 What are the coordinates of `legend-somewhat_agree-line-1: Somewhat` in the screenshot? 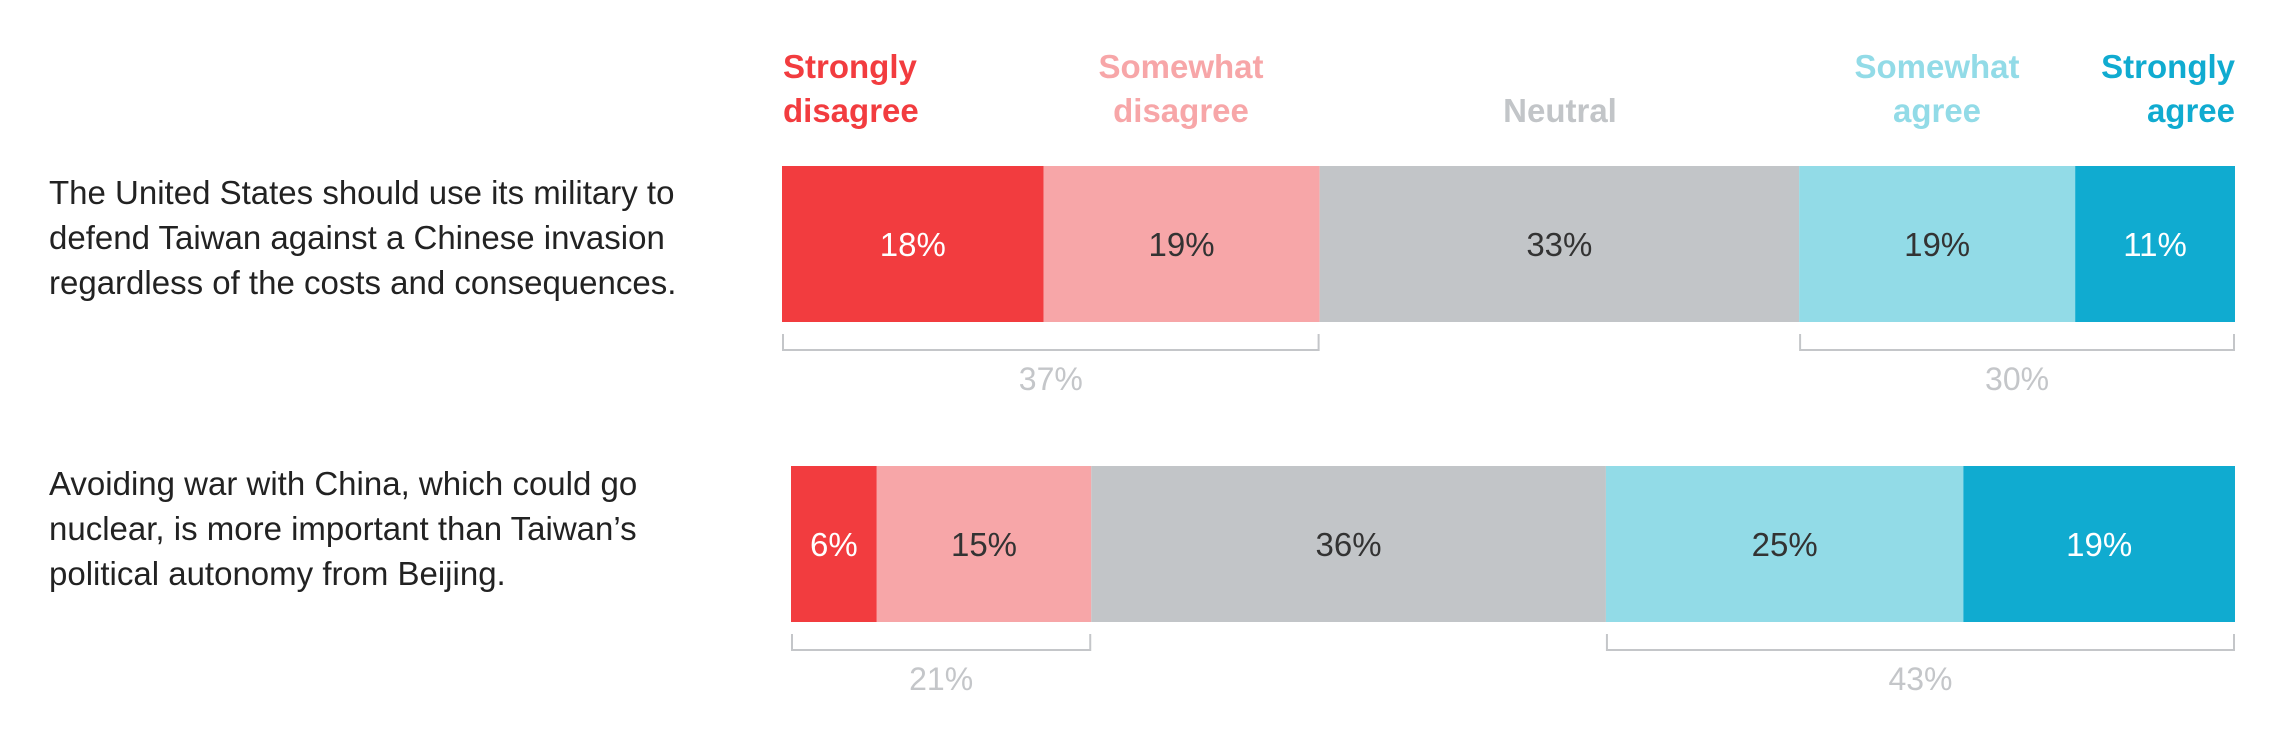 It's located at (1936, 66).